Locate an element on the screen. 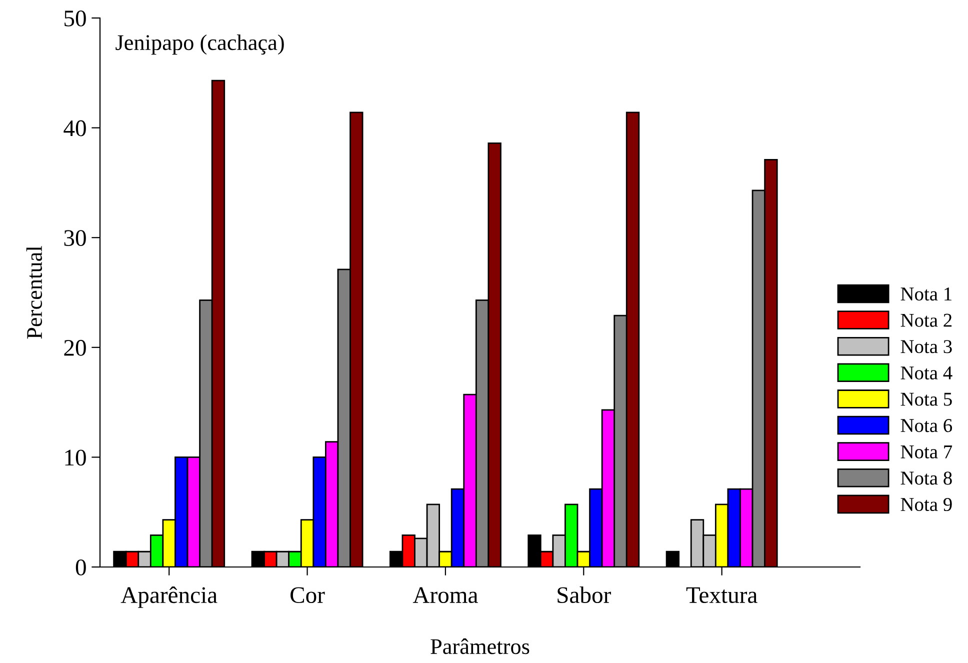 Image resolution: width=968 pixels, height=663 pixels. x-tick-label: Aparência is located at coordinates (169, 597).